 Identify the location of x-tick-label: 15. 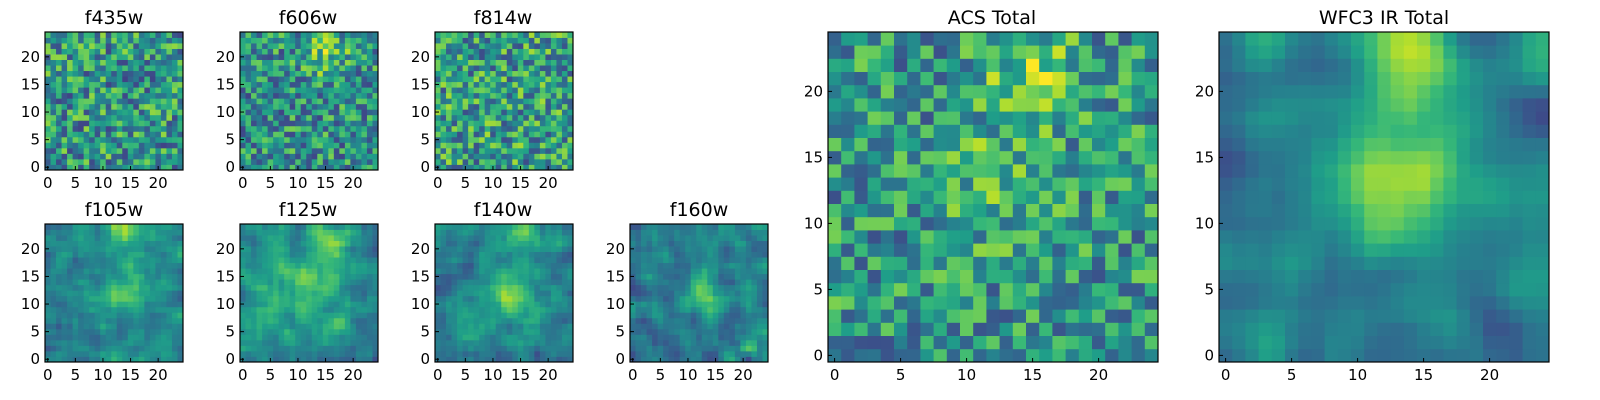
(325, 375).